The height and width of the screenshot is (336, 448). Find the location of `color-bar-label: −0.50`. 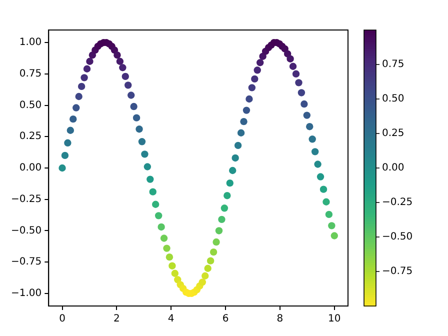

color-bar-label: −0.50 is located at coordinates (397, 237).